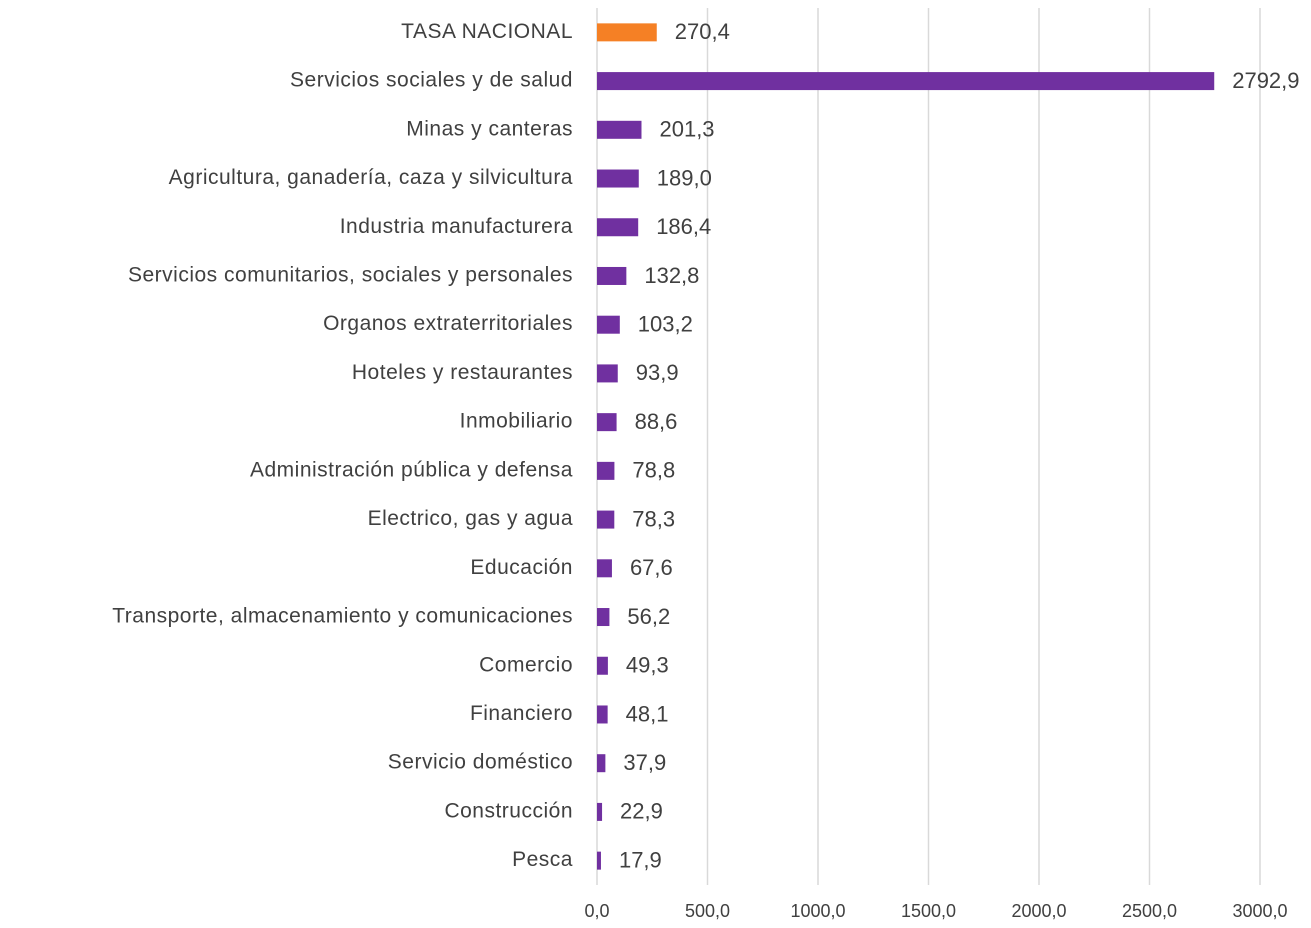  What do you see at coordinates (411, 469) in the screenshot?
I see `y-tick-label: Administración pública y defensa` at bounding box center [411, 469].